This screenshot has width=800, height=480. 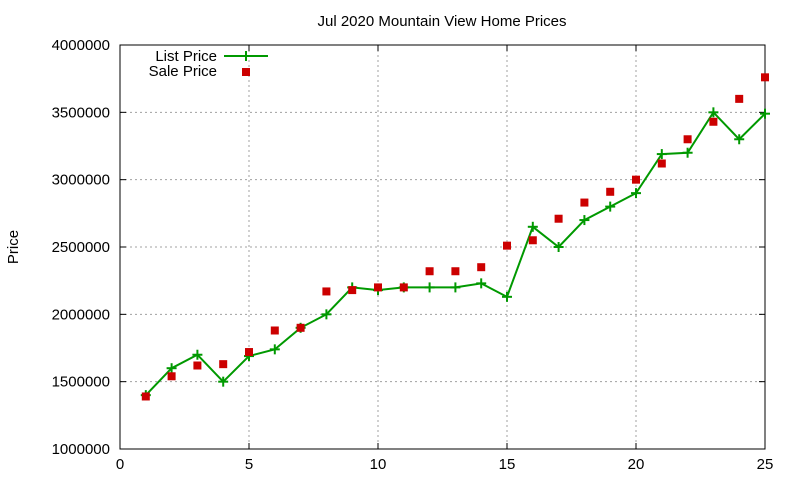 What do you see at coordinates (246, 56) in the screenshot?
I see `legend-swatch-list-price` at bounding box center [246, 56].